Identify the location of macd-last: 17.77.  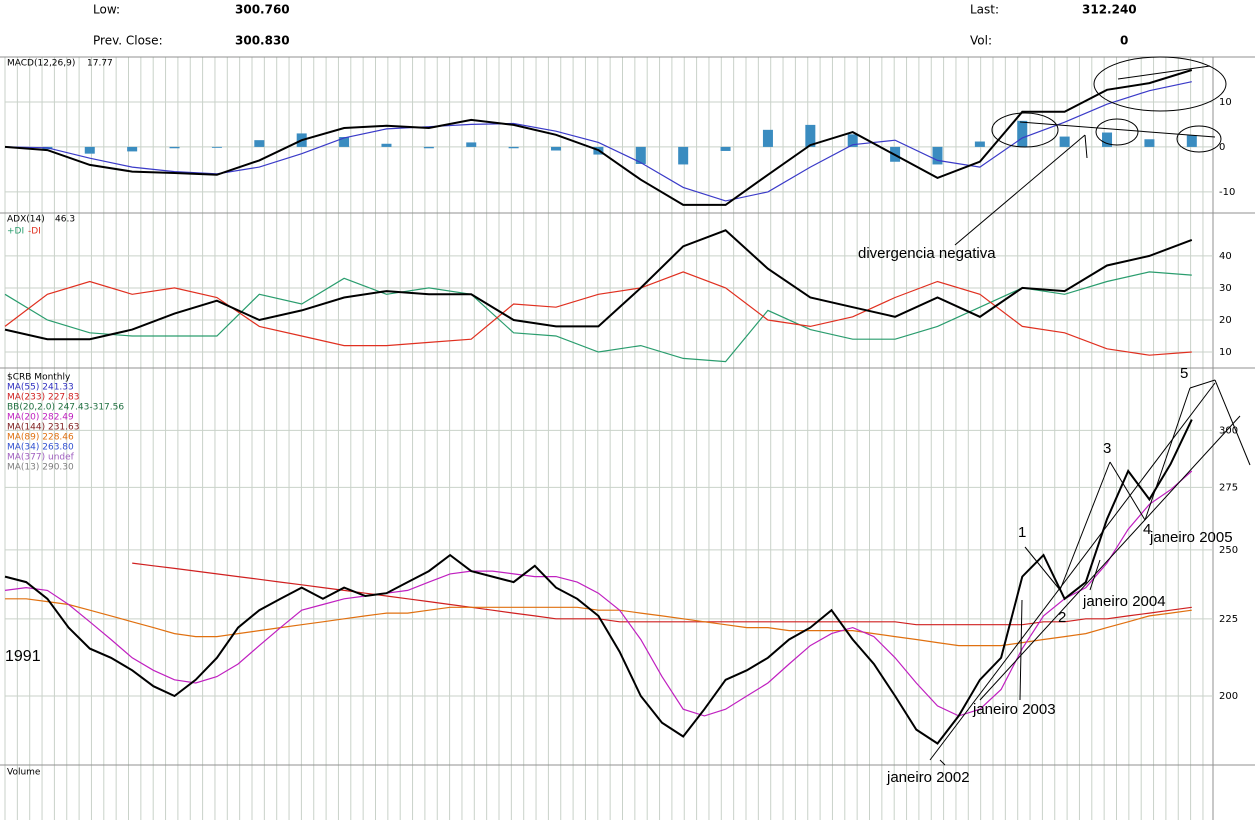
(100, 64).